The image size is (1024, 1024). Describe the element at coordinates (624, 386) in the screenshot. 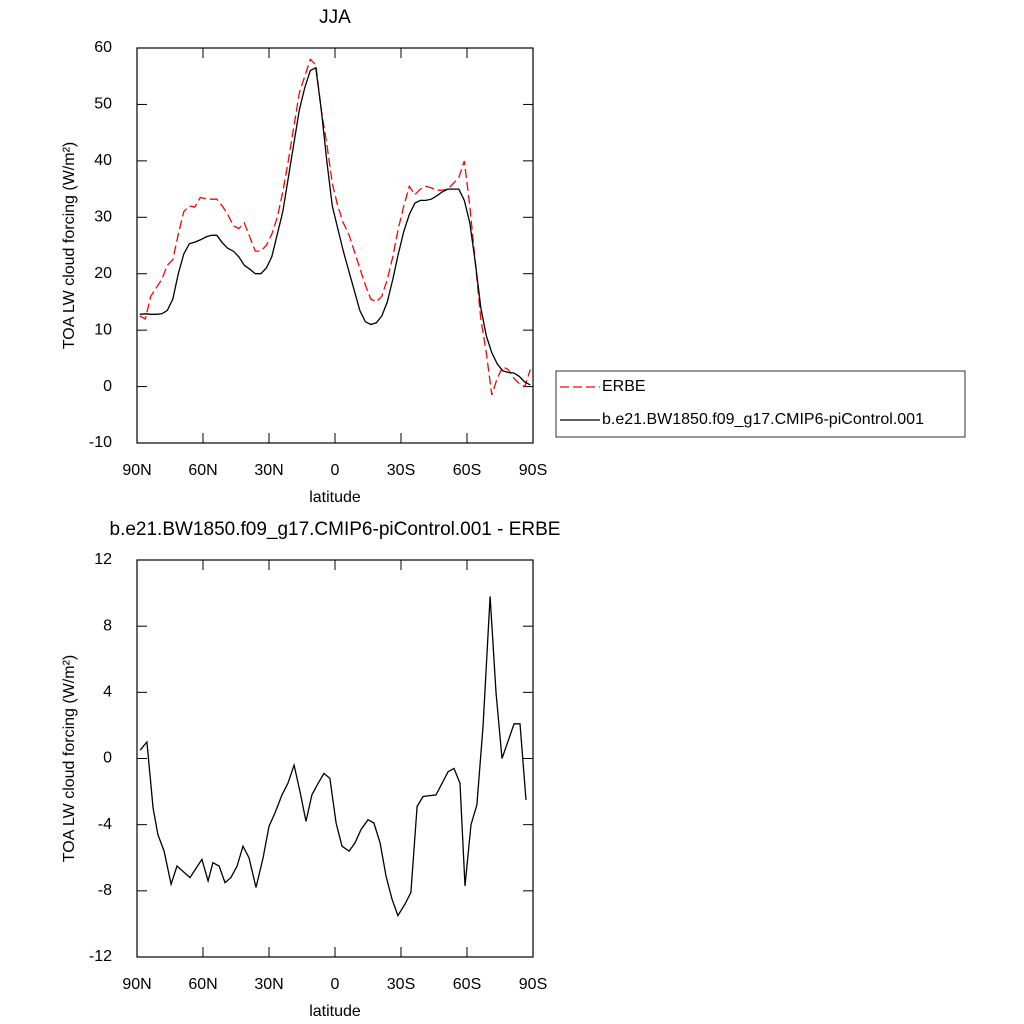

I see `legend-label: ERBE` at that location.